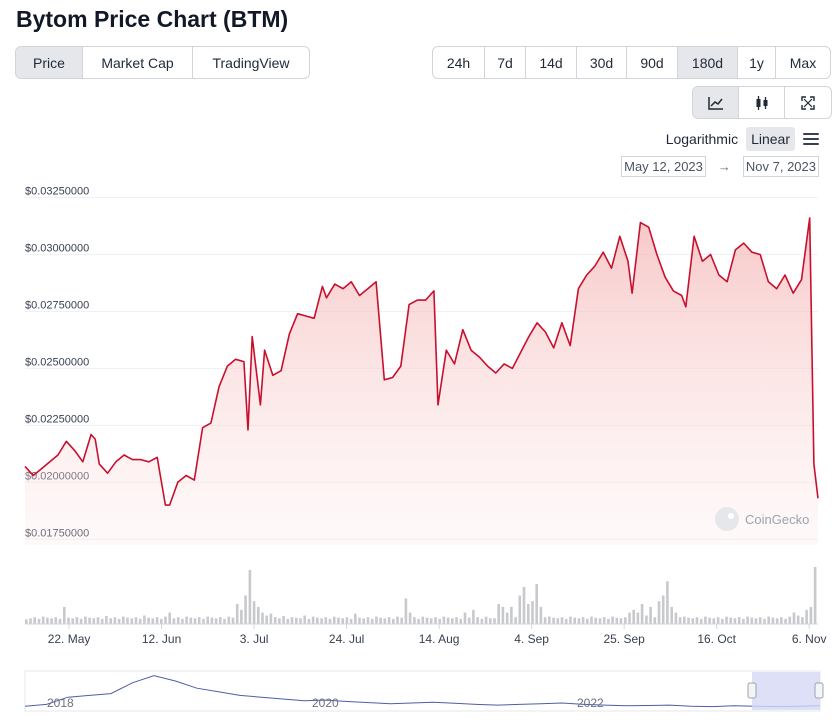  Describe the element at coordinates (138, 62) in the screenshot. I see `tab-market-cap: Market Cap` at that location.